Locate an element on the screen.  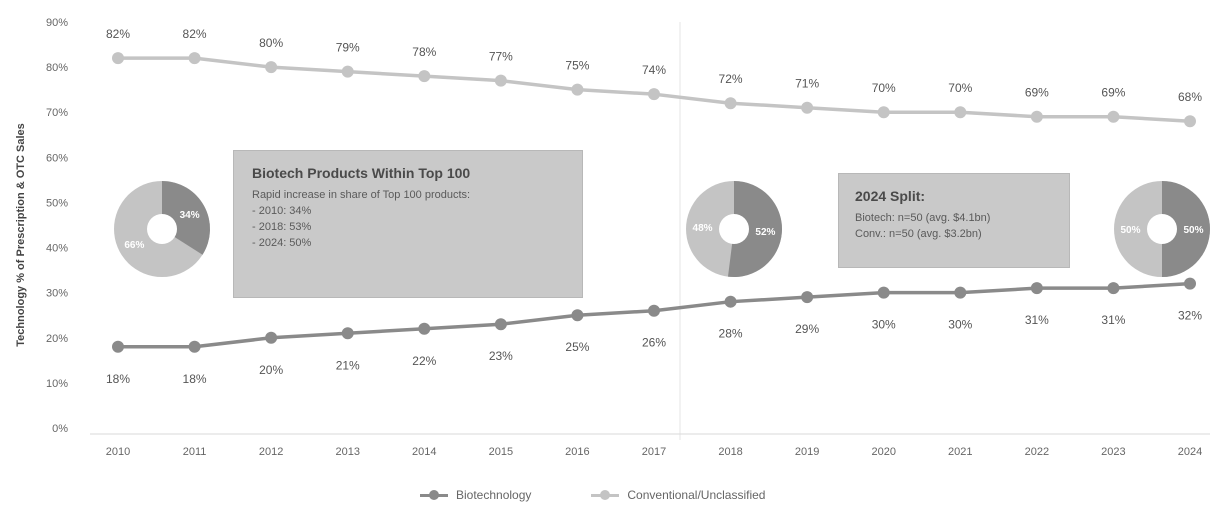
y-tick-label: 50% is located at coordinates (57, 203).